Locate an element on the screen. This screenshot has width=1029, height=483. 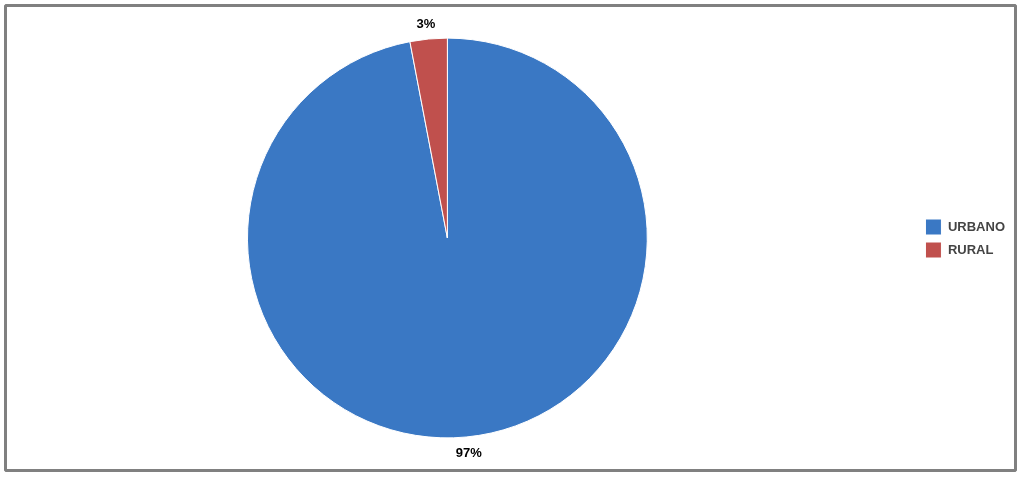
legend-label: RURAL is located at coordinates (970, 249).